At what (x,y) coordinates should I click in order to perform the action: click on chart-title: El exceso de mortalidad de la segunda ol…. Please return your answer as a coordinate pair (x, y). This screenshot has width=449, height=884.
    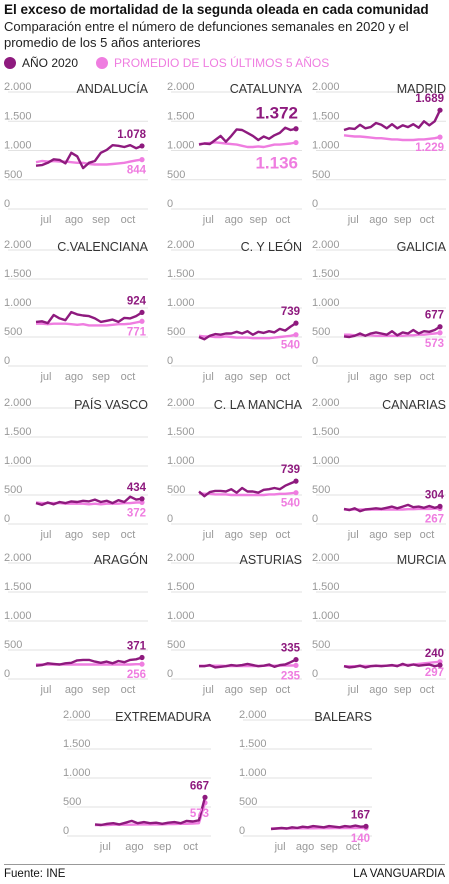
    Looking at the image, I should click on (216, 9).